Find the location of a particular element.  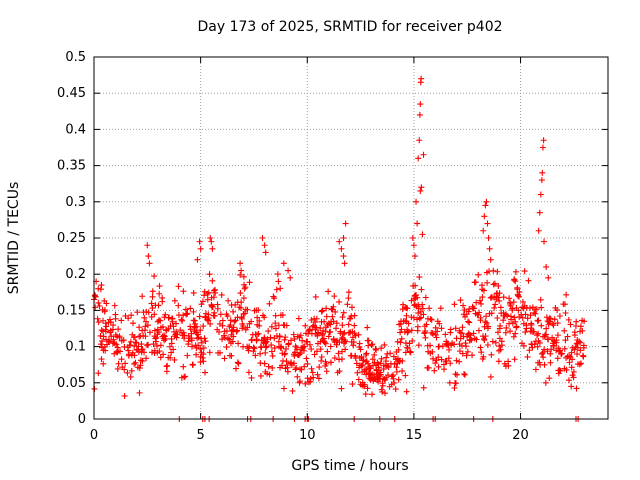

y-axis-label: SRMTID / TECUs is located at coordinates (14, 238).